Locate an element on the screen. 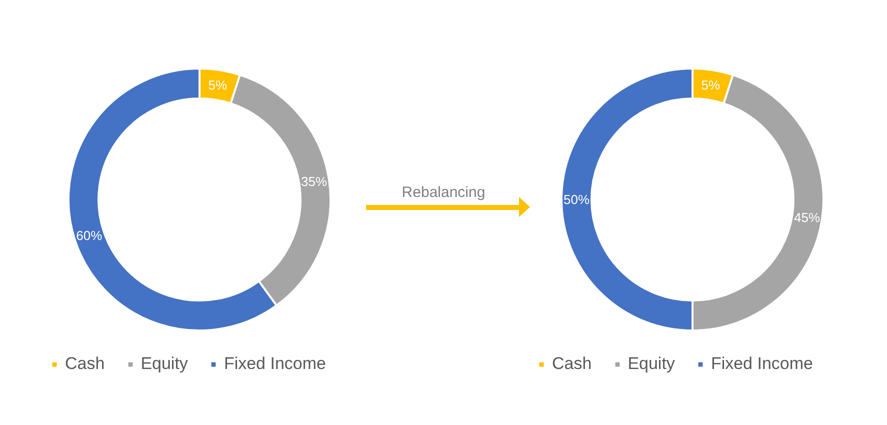 This screenshot has height=425, width=887. data-label: 50% is located at coordinates (576, 199).